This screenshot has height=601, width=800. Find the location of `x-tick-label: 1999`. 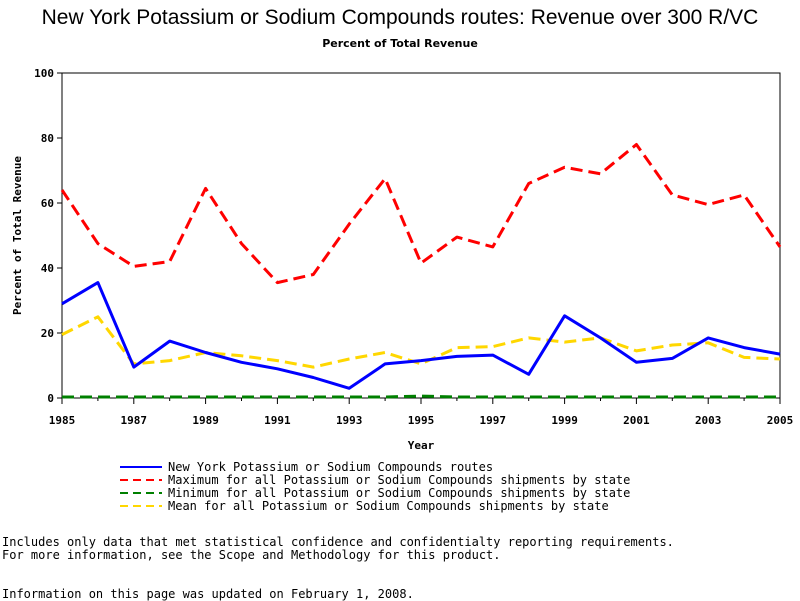

x-tick-label: 1999 is located at coordinates (564, 420).